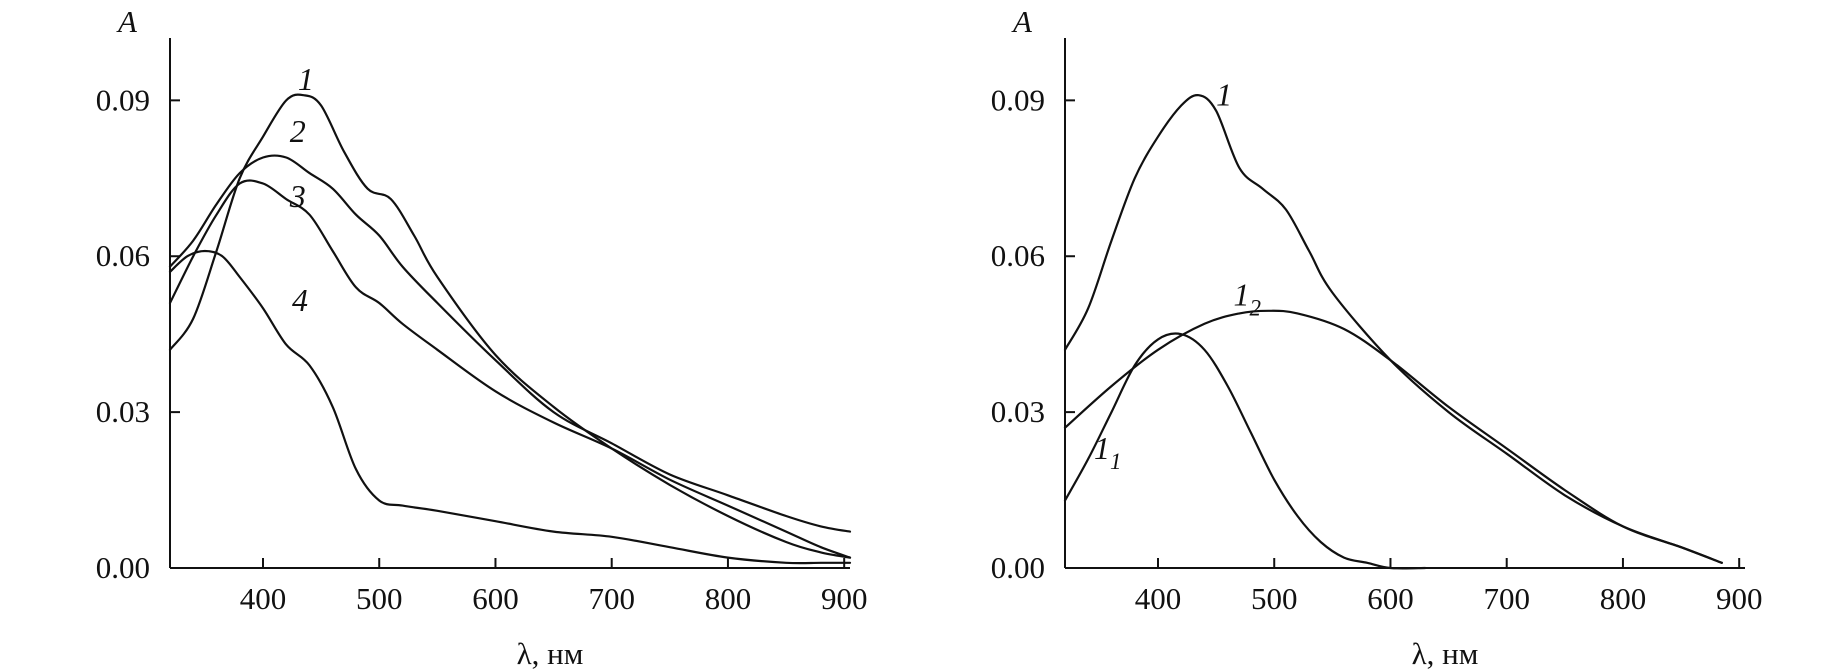 The width and height of the screenshot is (1845, 670). I want to click on series-1-1-label: 11, so click(1108, 452).